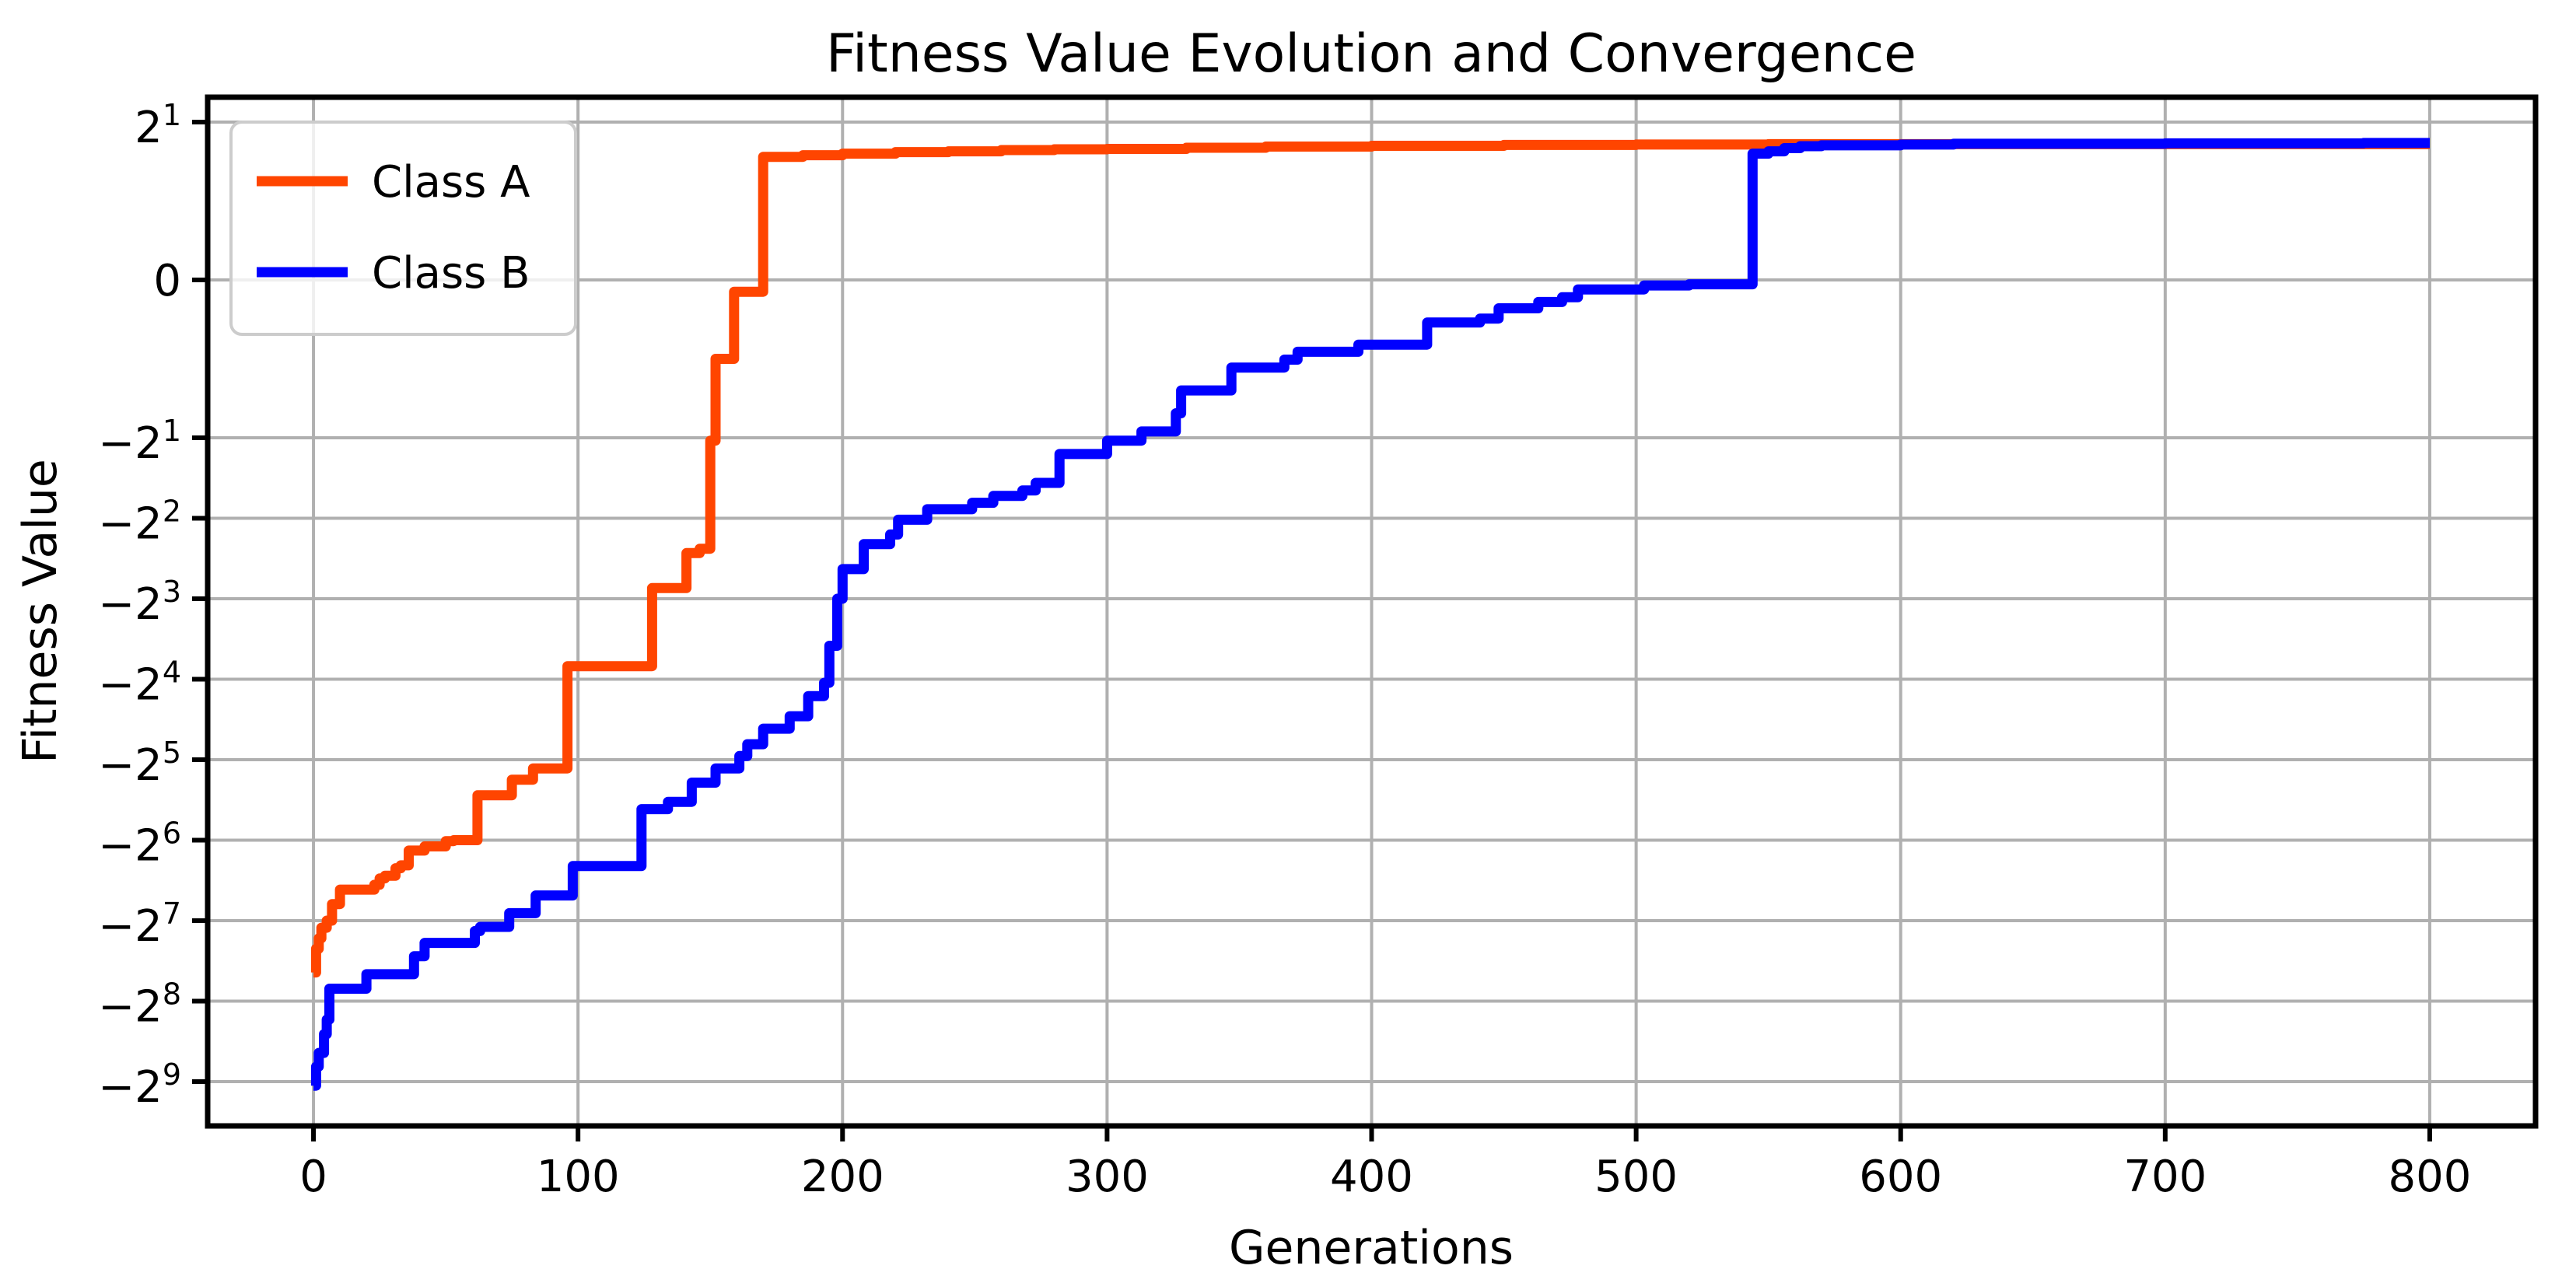 The height and width of the screenshot is (1276, 2576). What do you see at coordinates (139, 764) in the screenshot?
I see `y-tick-label: −25` at bounding box center [139, 764].